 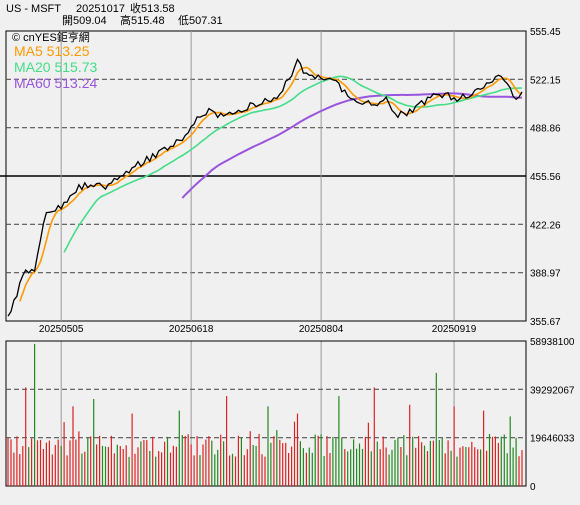 What do you see at coordinates (545, 274) in the screenshot?
I see `price-y-tick-label: 388.97` at bounding box center [545, 274].